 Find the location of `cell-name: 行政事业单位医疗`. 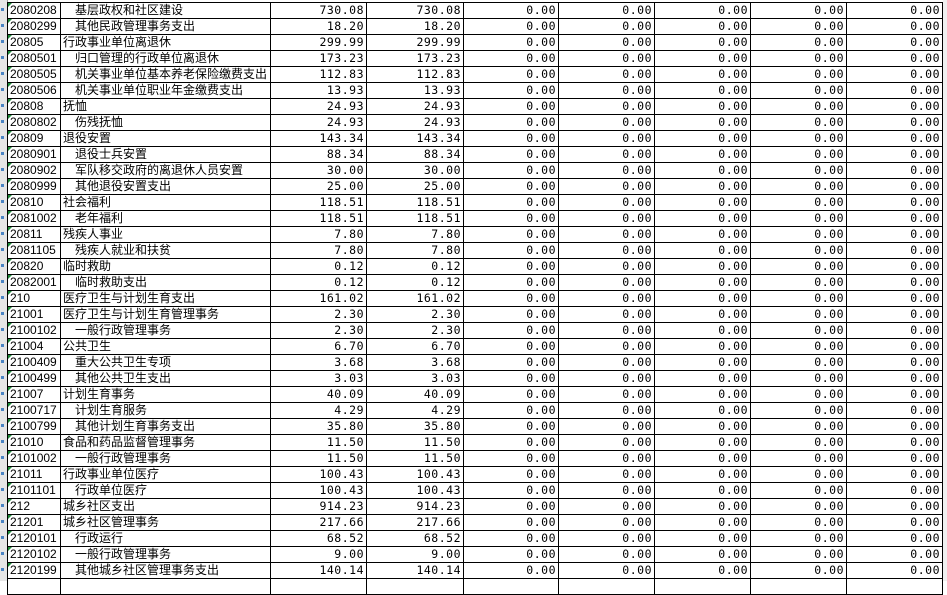

cell-name: 行政事业单位医疗 is located at coordinates (165, 474).